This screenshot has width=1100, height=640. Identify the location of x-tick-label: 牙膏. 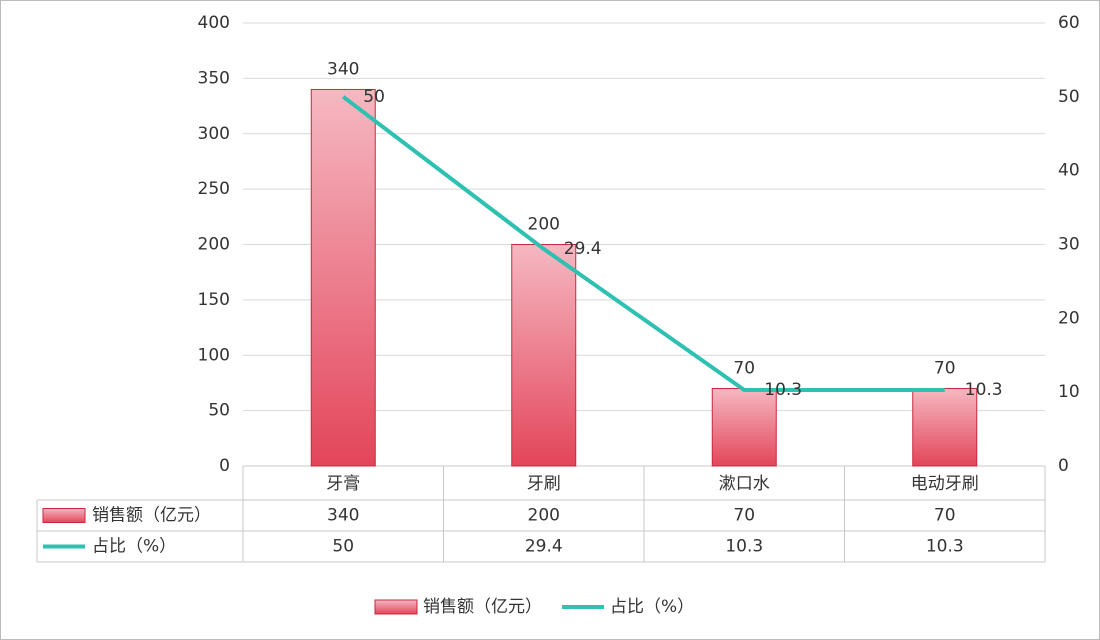
(343, 483).